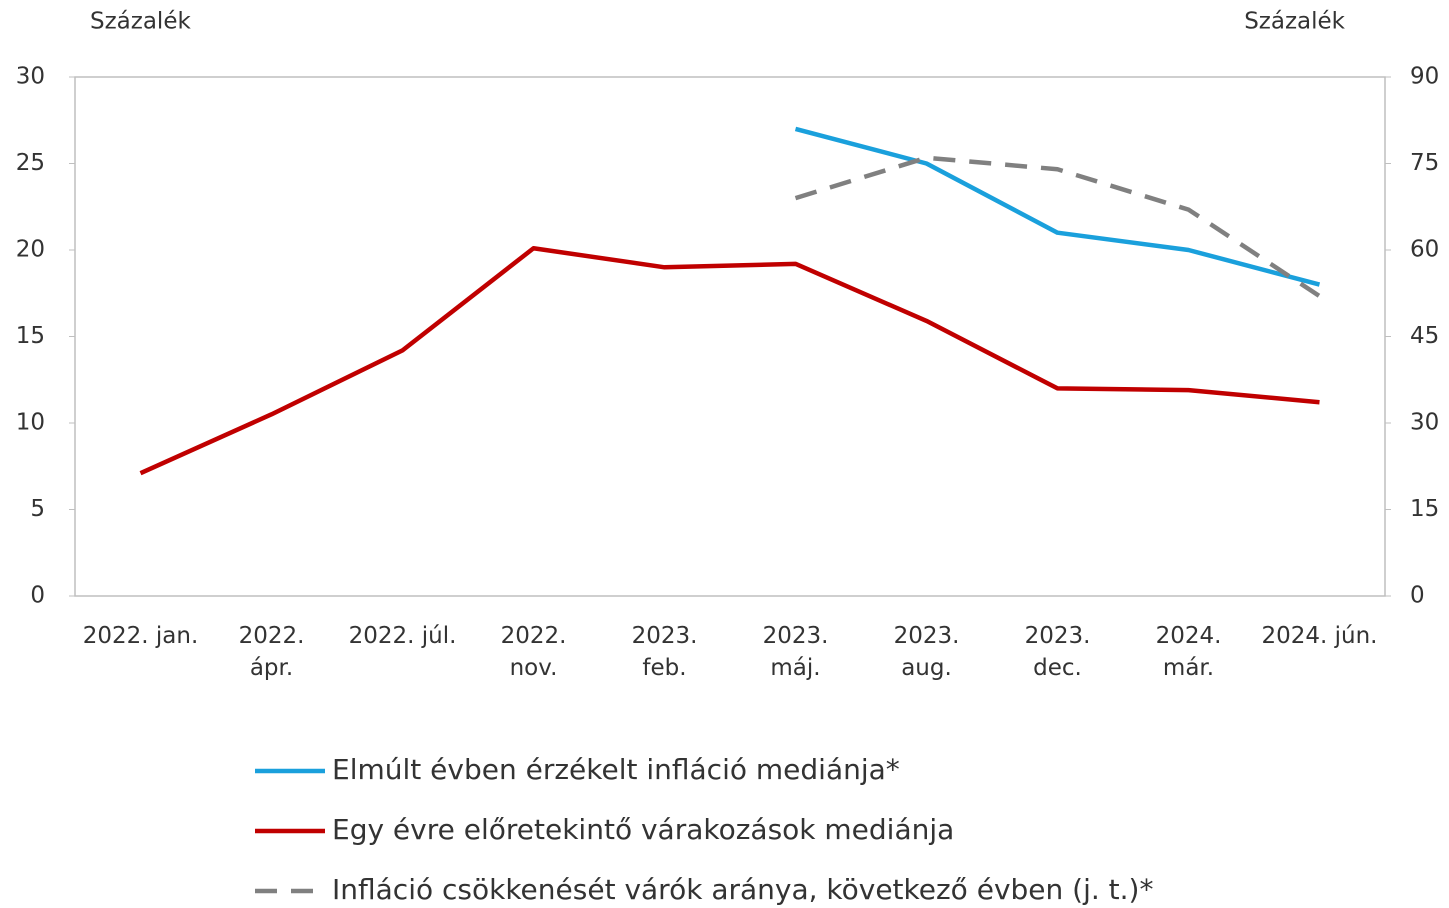 The height and width of the screenshot is (908, 1449). What do you see at coordinates (402, 636) in the screenshot?
I see `x-tick-label: 2022. júl.` at bounding box center [402, 636].